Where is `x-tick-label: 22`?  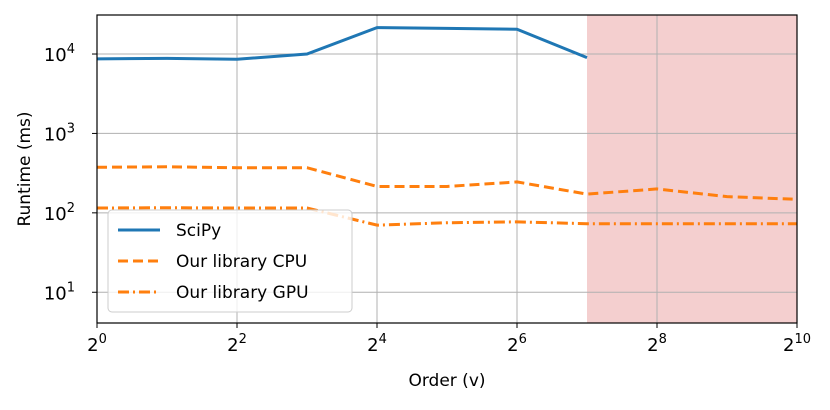 x-tick-label: 22 is located at coordinates (237, 344).